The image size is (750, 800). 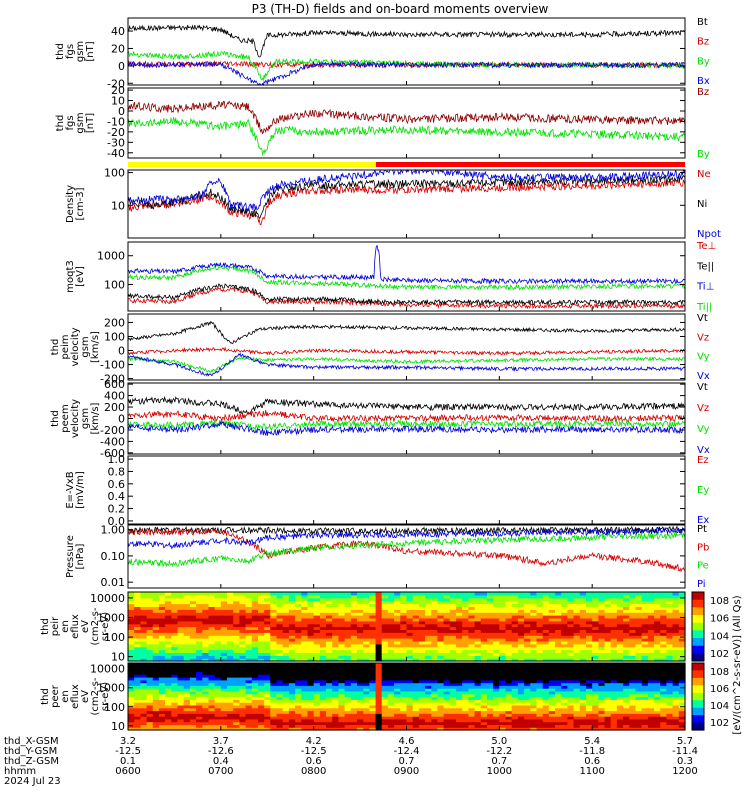 I want to click on colorbar-segment, so click(x=698, y=657).